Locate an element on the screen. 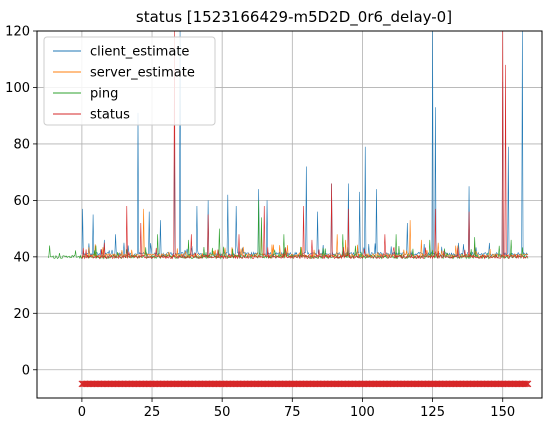 Image resolution: width=555 pixels, height=433 pixels. series-server-estimate is located at coordinates (305, 233).